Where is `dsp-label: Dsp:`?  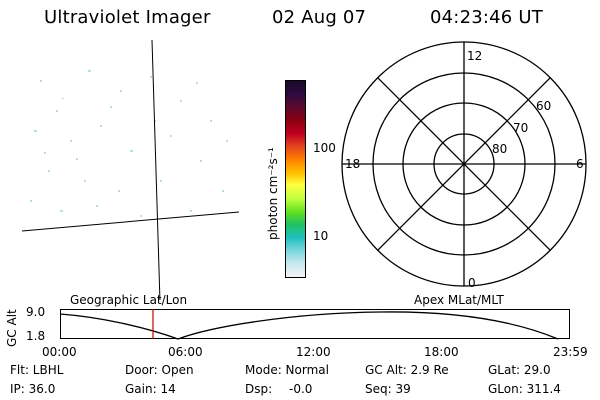 dsp-label: Dsp: is located at coordinates (259, 389).